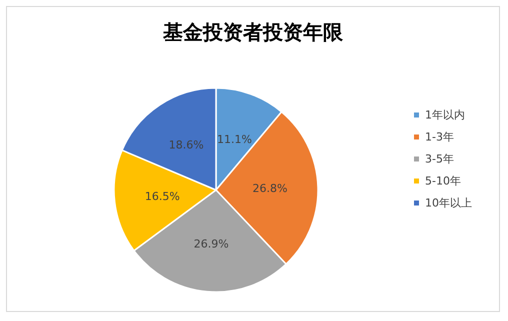 This screenshot has width=508, height=321. Describe the element at coordinates (443, 181) in the screenshot. I see `legend-label: 5-10年` at that location.